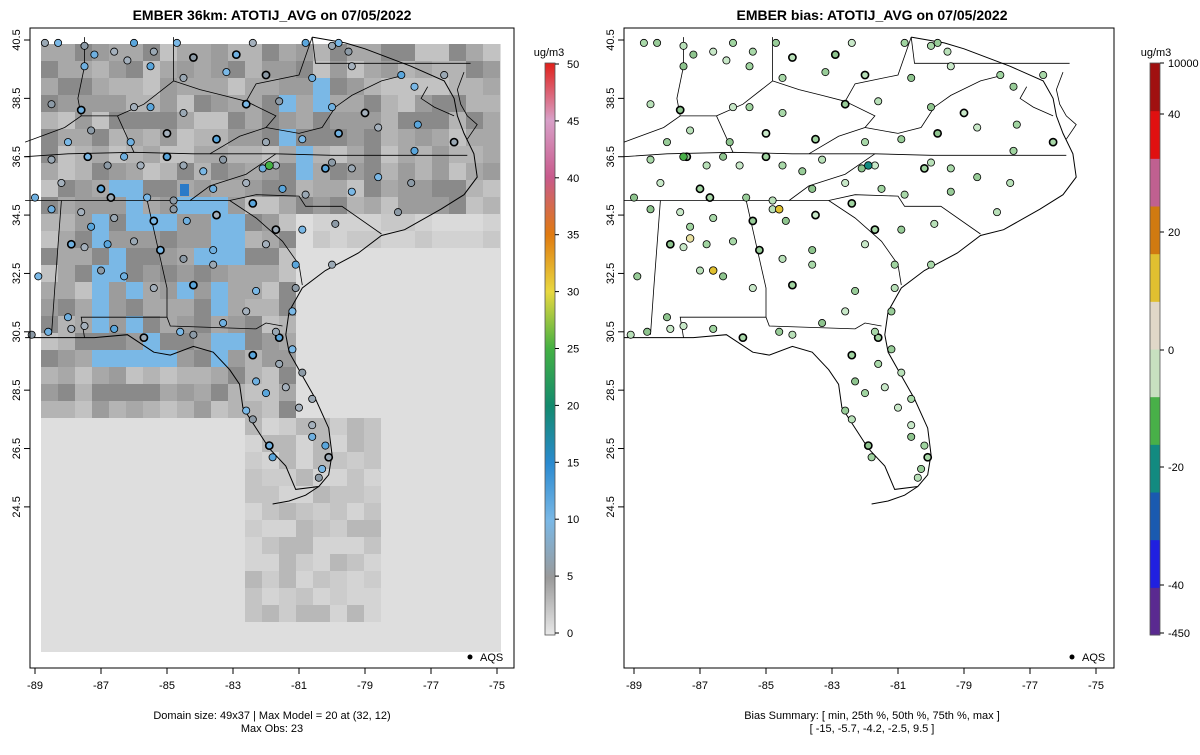  I want to click on colorbar-tick-label: 25, so click(573, 350).